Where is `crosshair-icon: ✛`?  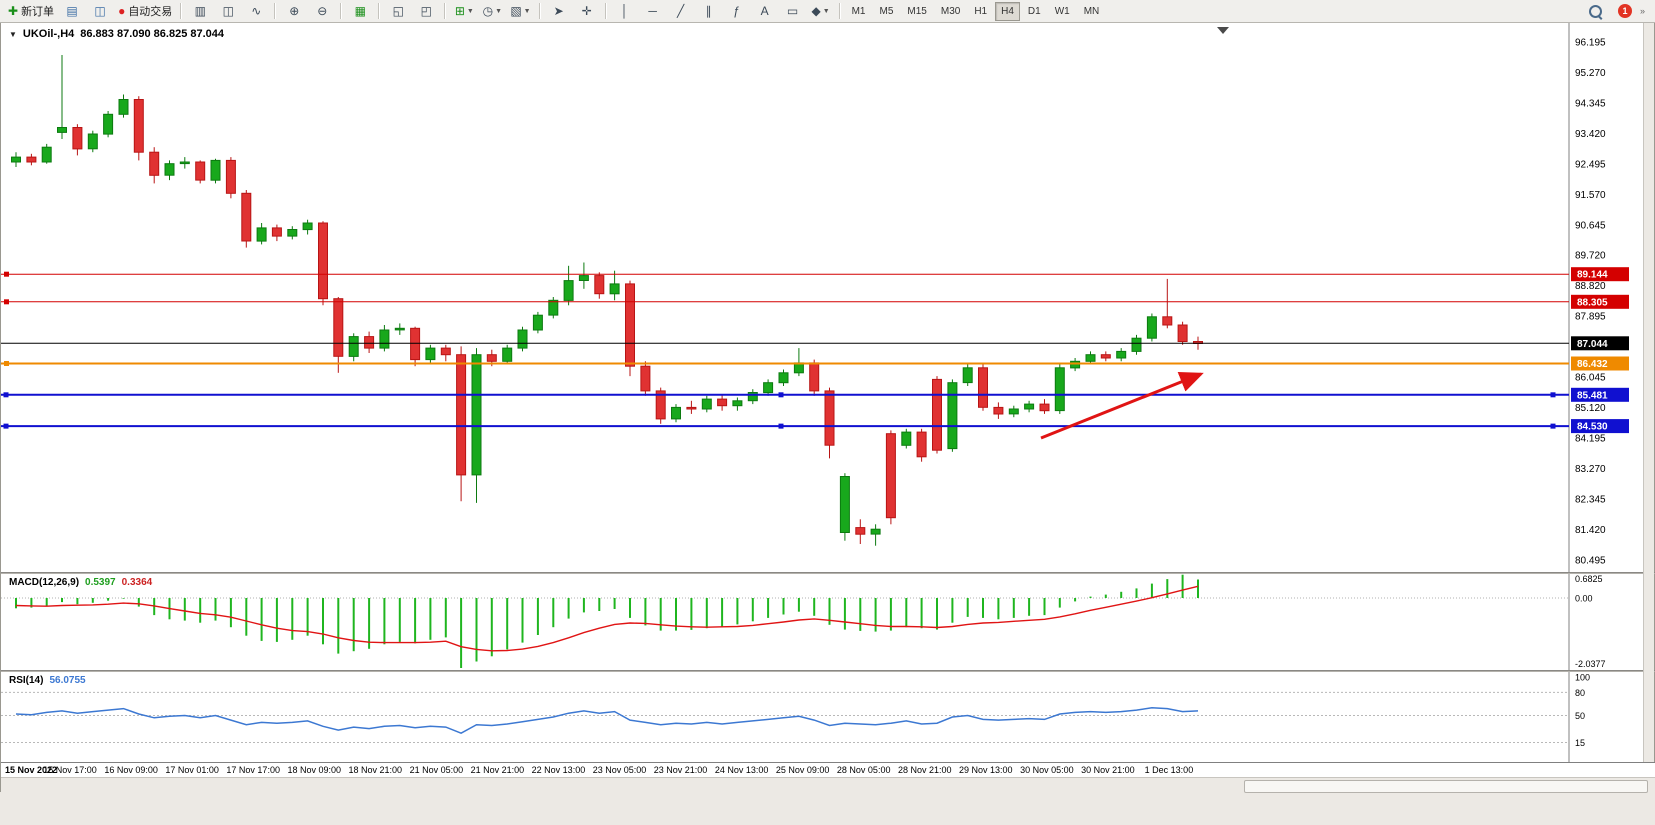 crosshair-icon: ✛ is located at coordinates (586, 11).